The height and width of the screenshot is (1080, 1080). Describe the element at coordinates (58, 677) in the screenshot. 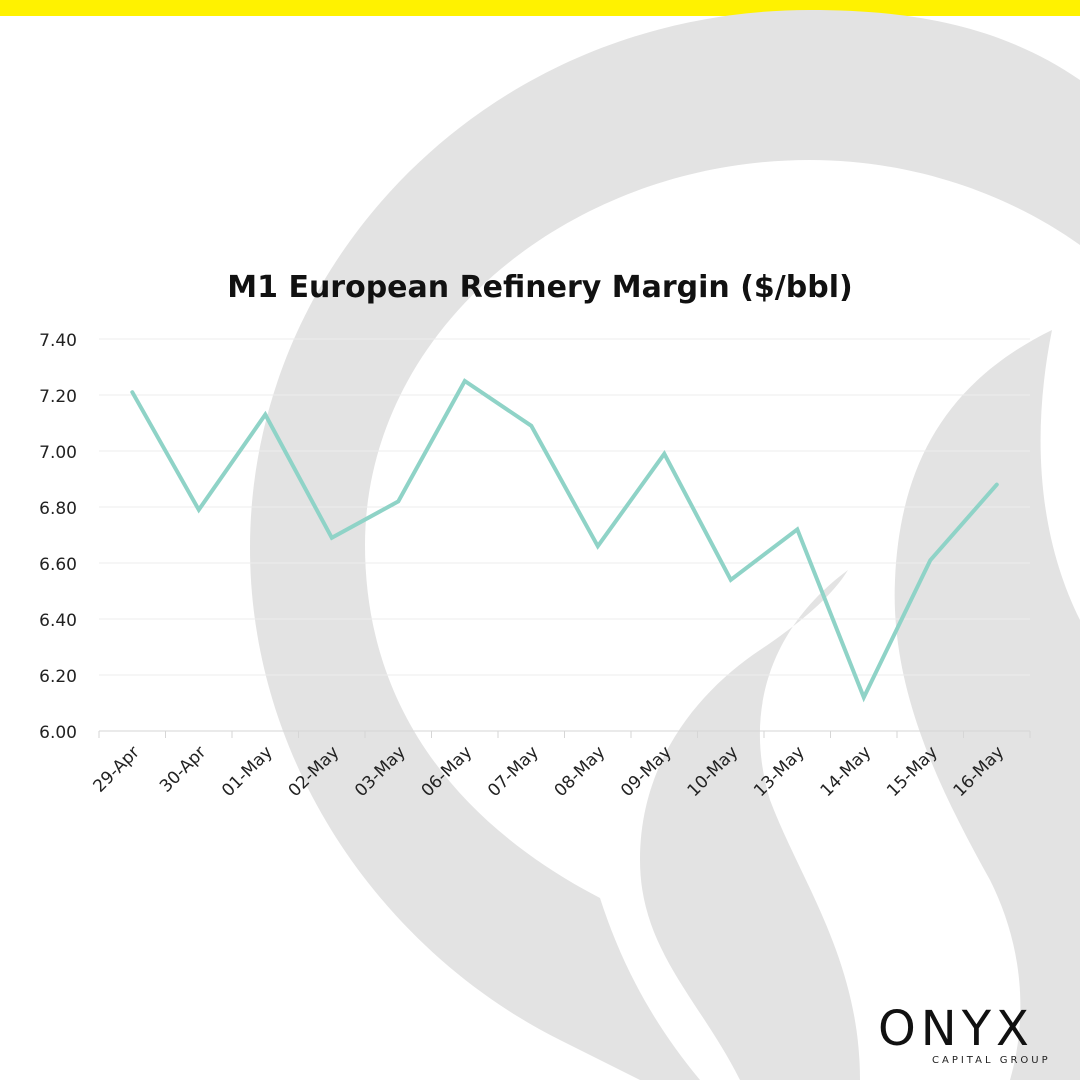

I see `y-tick-label: 6.20` at that location.